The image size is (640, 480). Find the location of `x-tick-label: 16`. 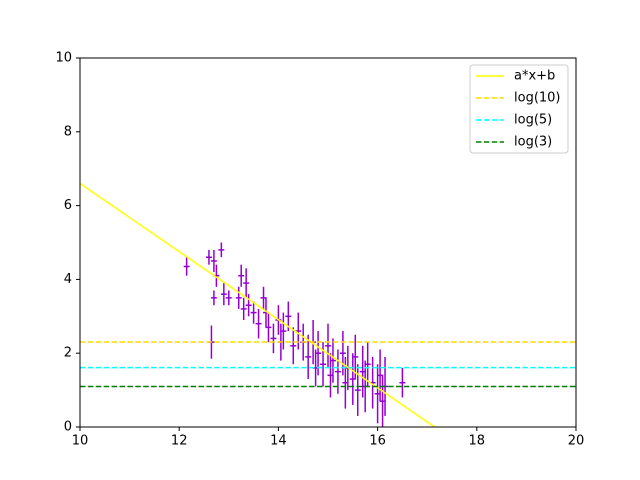

x-tick-label: 16 is located at coordinates (377, 441).